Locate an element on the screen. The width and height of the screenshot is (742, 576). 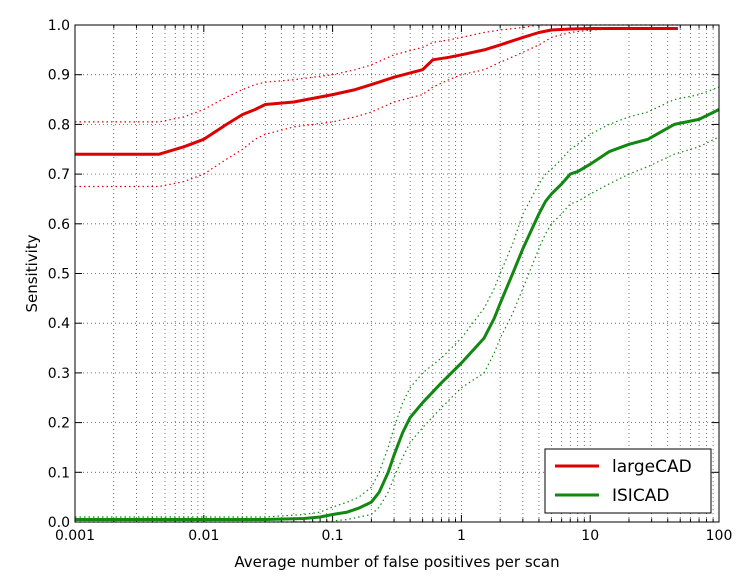
legend: largeCAD ISICAD is located at coordinates (628, 481).